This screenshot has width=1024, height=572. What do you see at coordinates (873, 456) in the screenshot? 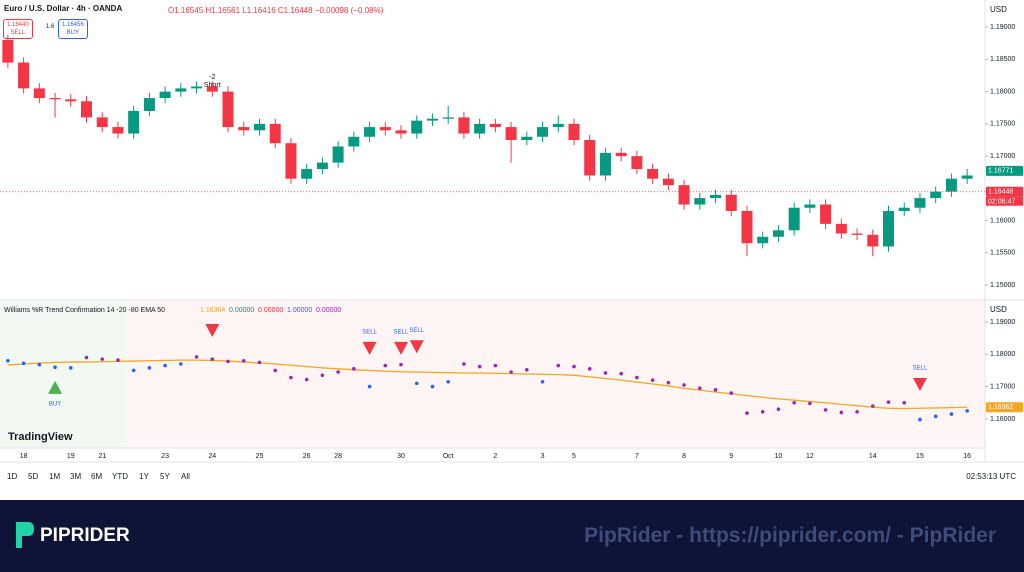
I see `x-tick-label: 14` at bounding box center [873, 456].